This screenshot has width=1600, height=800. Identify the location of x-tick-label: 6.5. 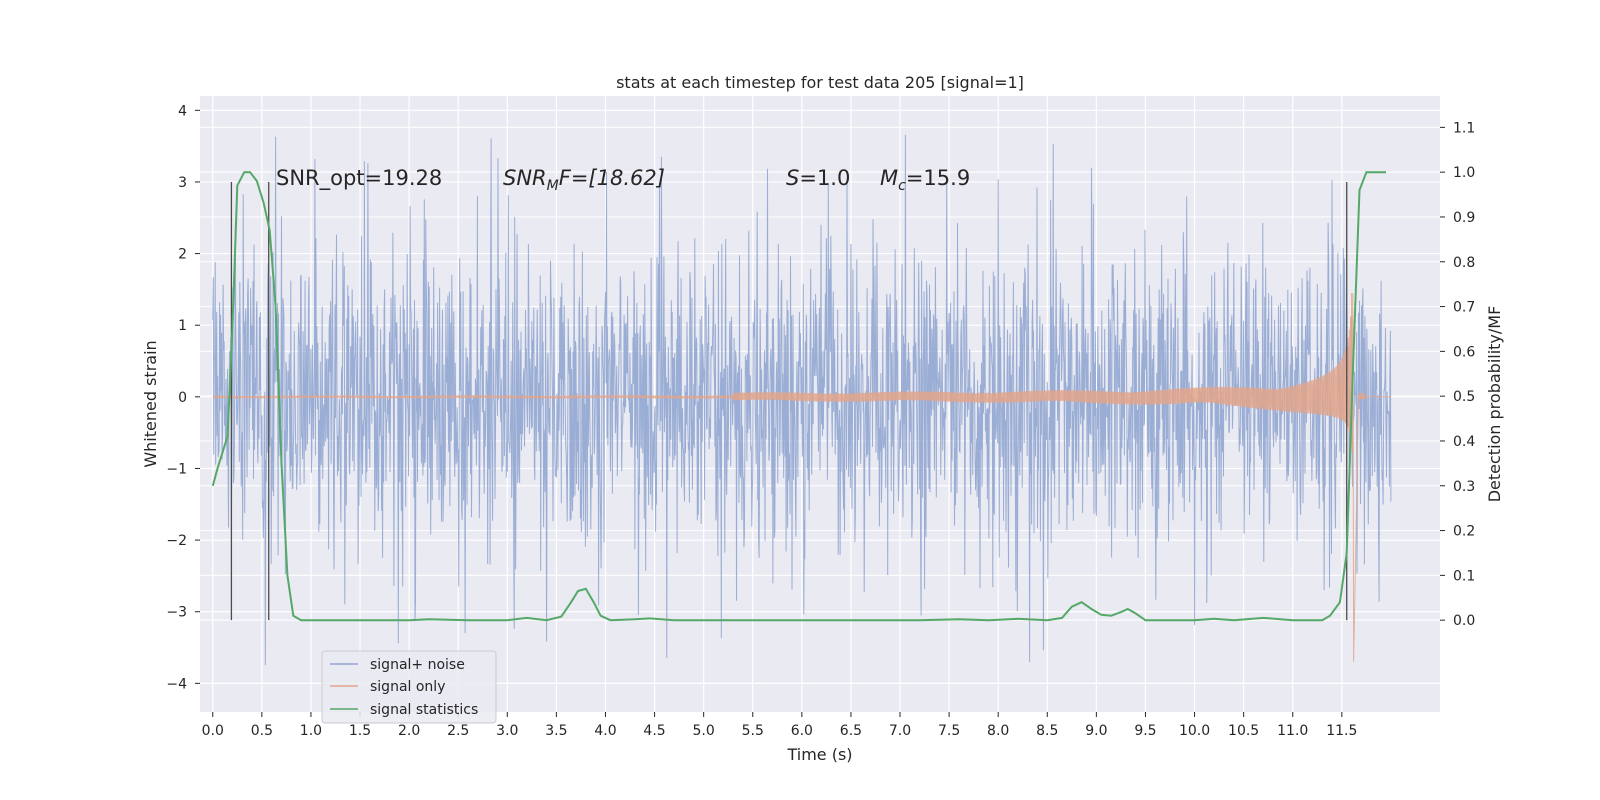
(851, 731).